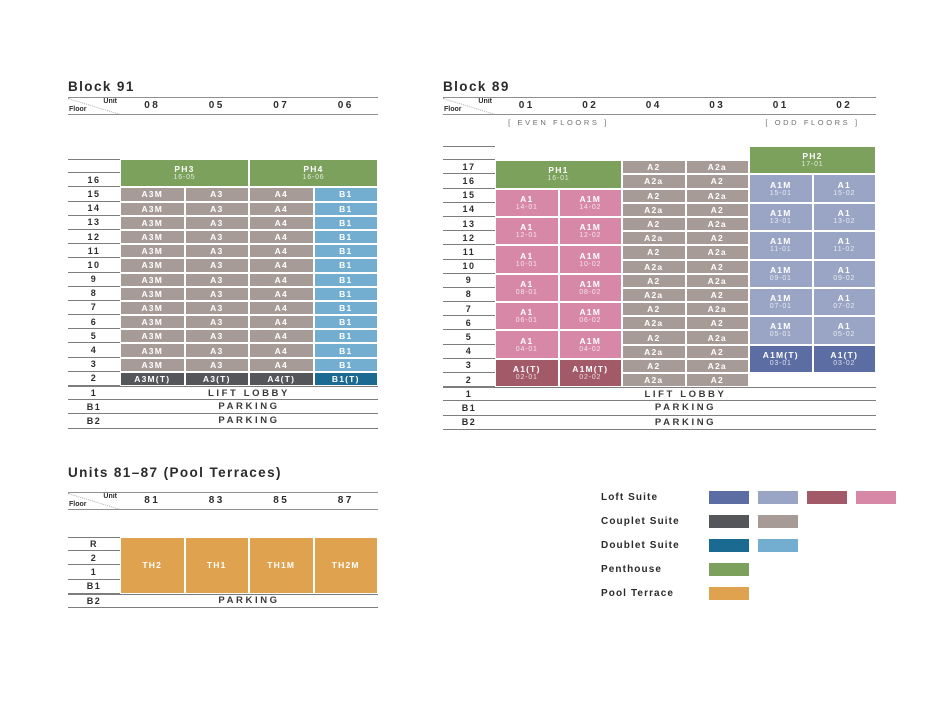  Describe the element at coordinates (780, 278) in the screenshot. I see `unit-cell-number: 09-01` at that location.